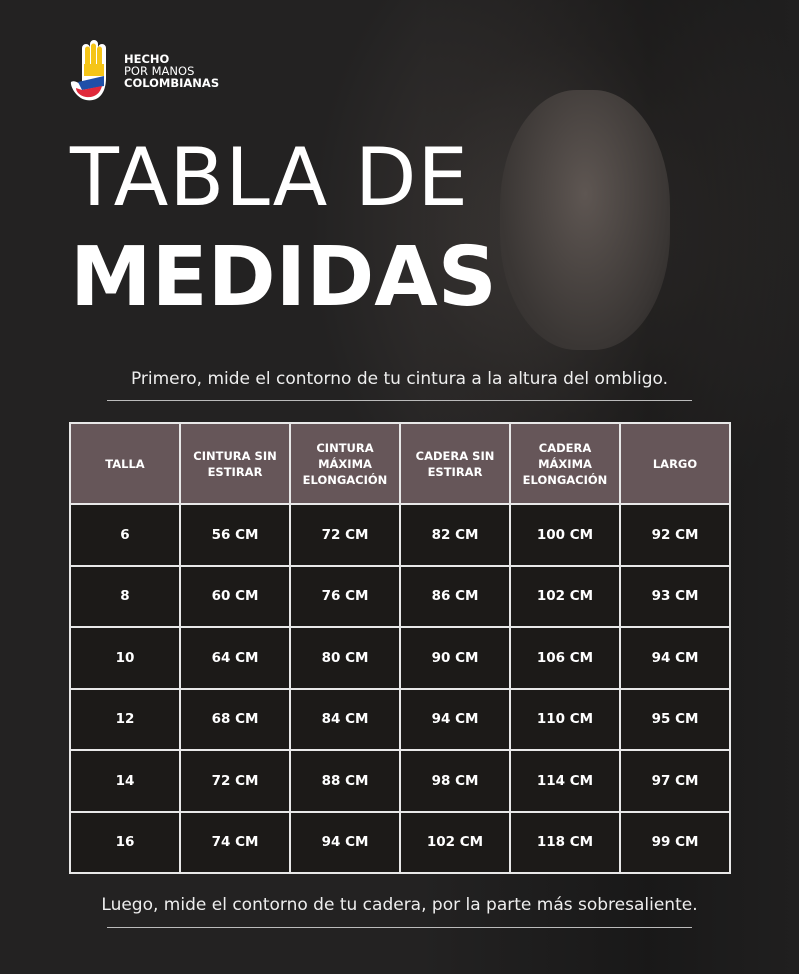  Describe the element at coordinates (455, 596) in the screenshot. I see `table-cell: 86 CM` at that location.